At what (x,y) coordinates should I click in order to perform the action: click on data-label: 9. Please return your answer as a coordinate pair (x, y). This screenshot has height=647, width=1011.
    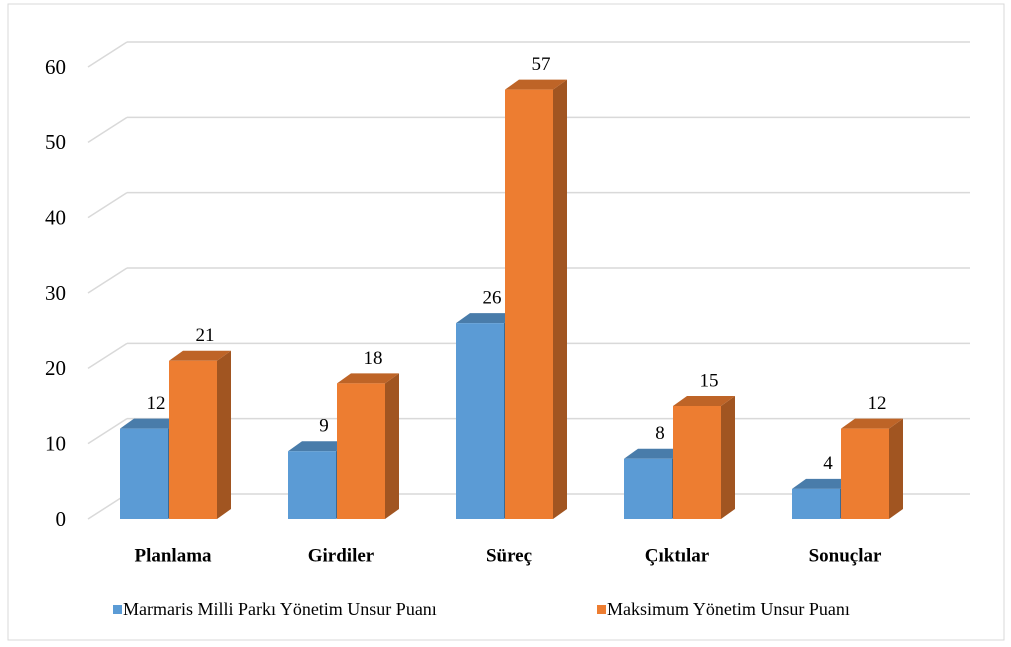
    Looking at the image, I should click on (324, 426).